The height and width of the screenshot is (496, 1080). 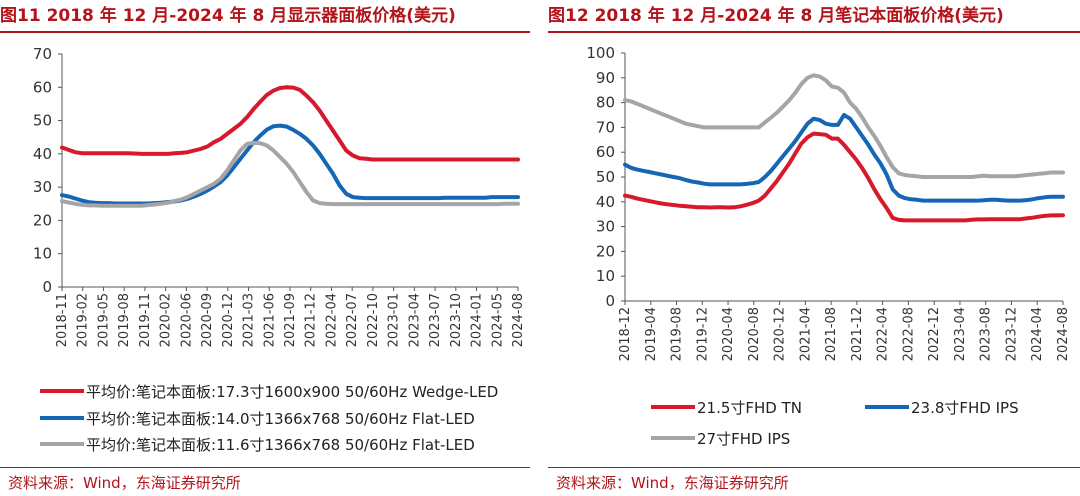 I want to click on x-tick-label: 2024-04, so click(x=1037, y=334).